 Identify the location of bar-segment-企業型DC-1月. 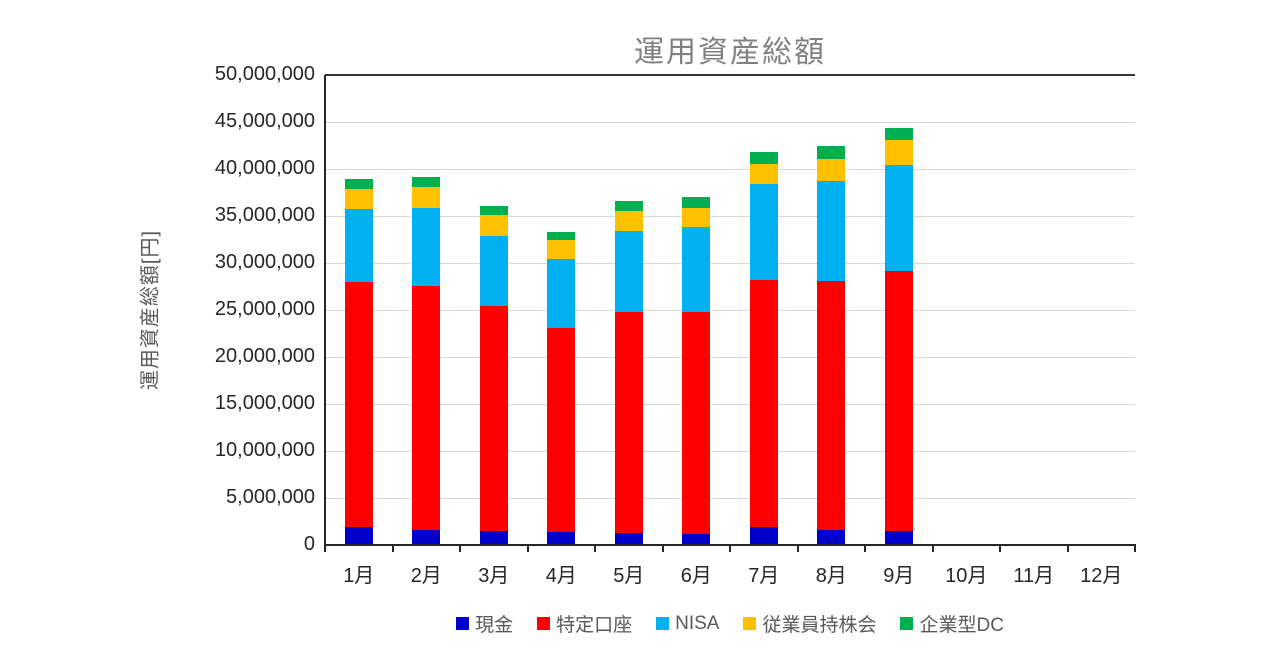
(358, 184).